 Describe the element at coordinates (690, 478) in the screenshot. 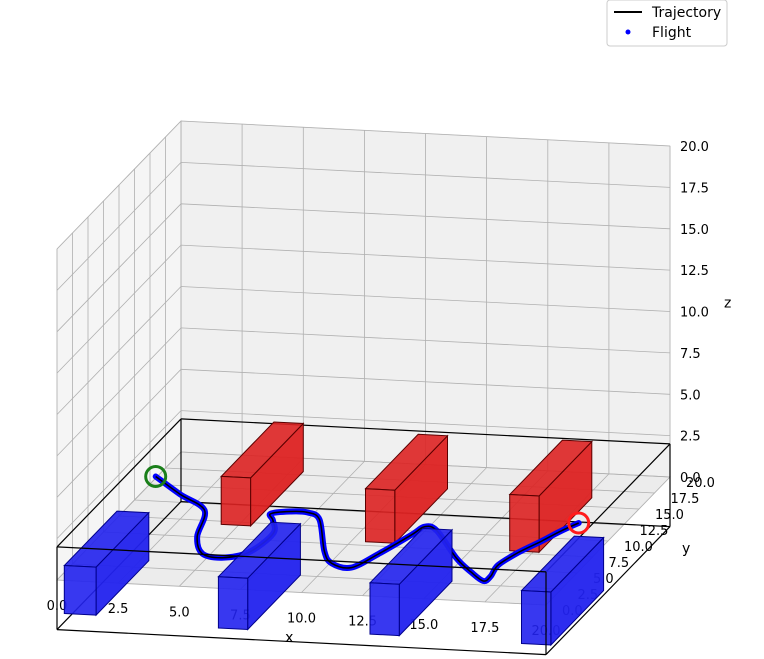

I see `z-tick-label: 0.0` at that location.